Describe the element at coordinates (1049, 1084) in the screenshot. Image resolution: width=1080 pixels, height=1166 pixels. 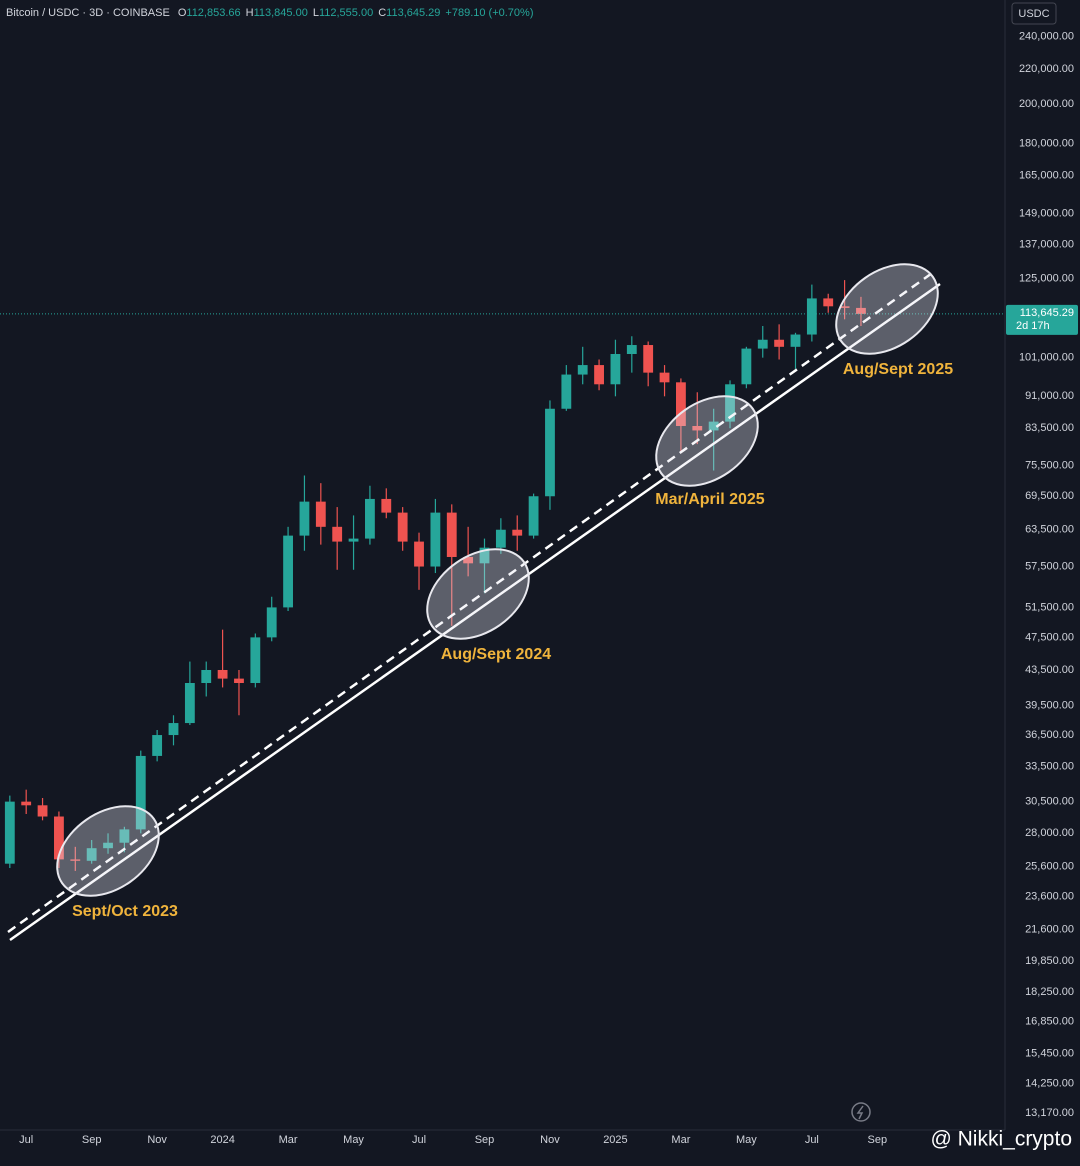
I see `y-tick-label: 14,250.00` at that location.